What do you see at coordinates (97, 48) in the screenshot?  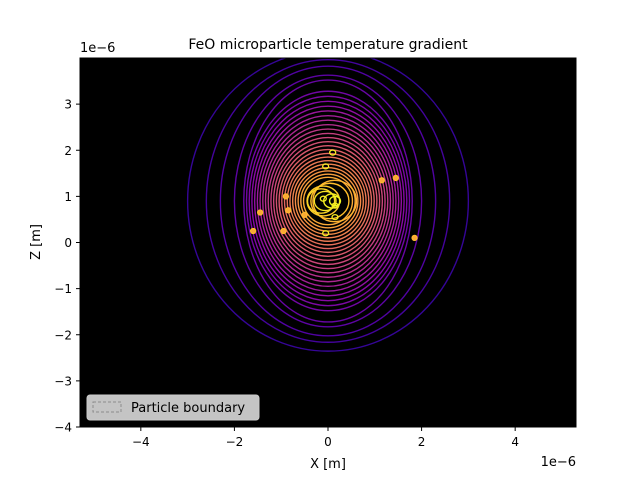 I see `y-offset-label: 1e−6` at bounding box center [97, 48].